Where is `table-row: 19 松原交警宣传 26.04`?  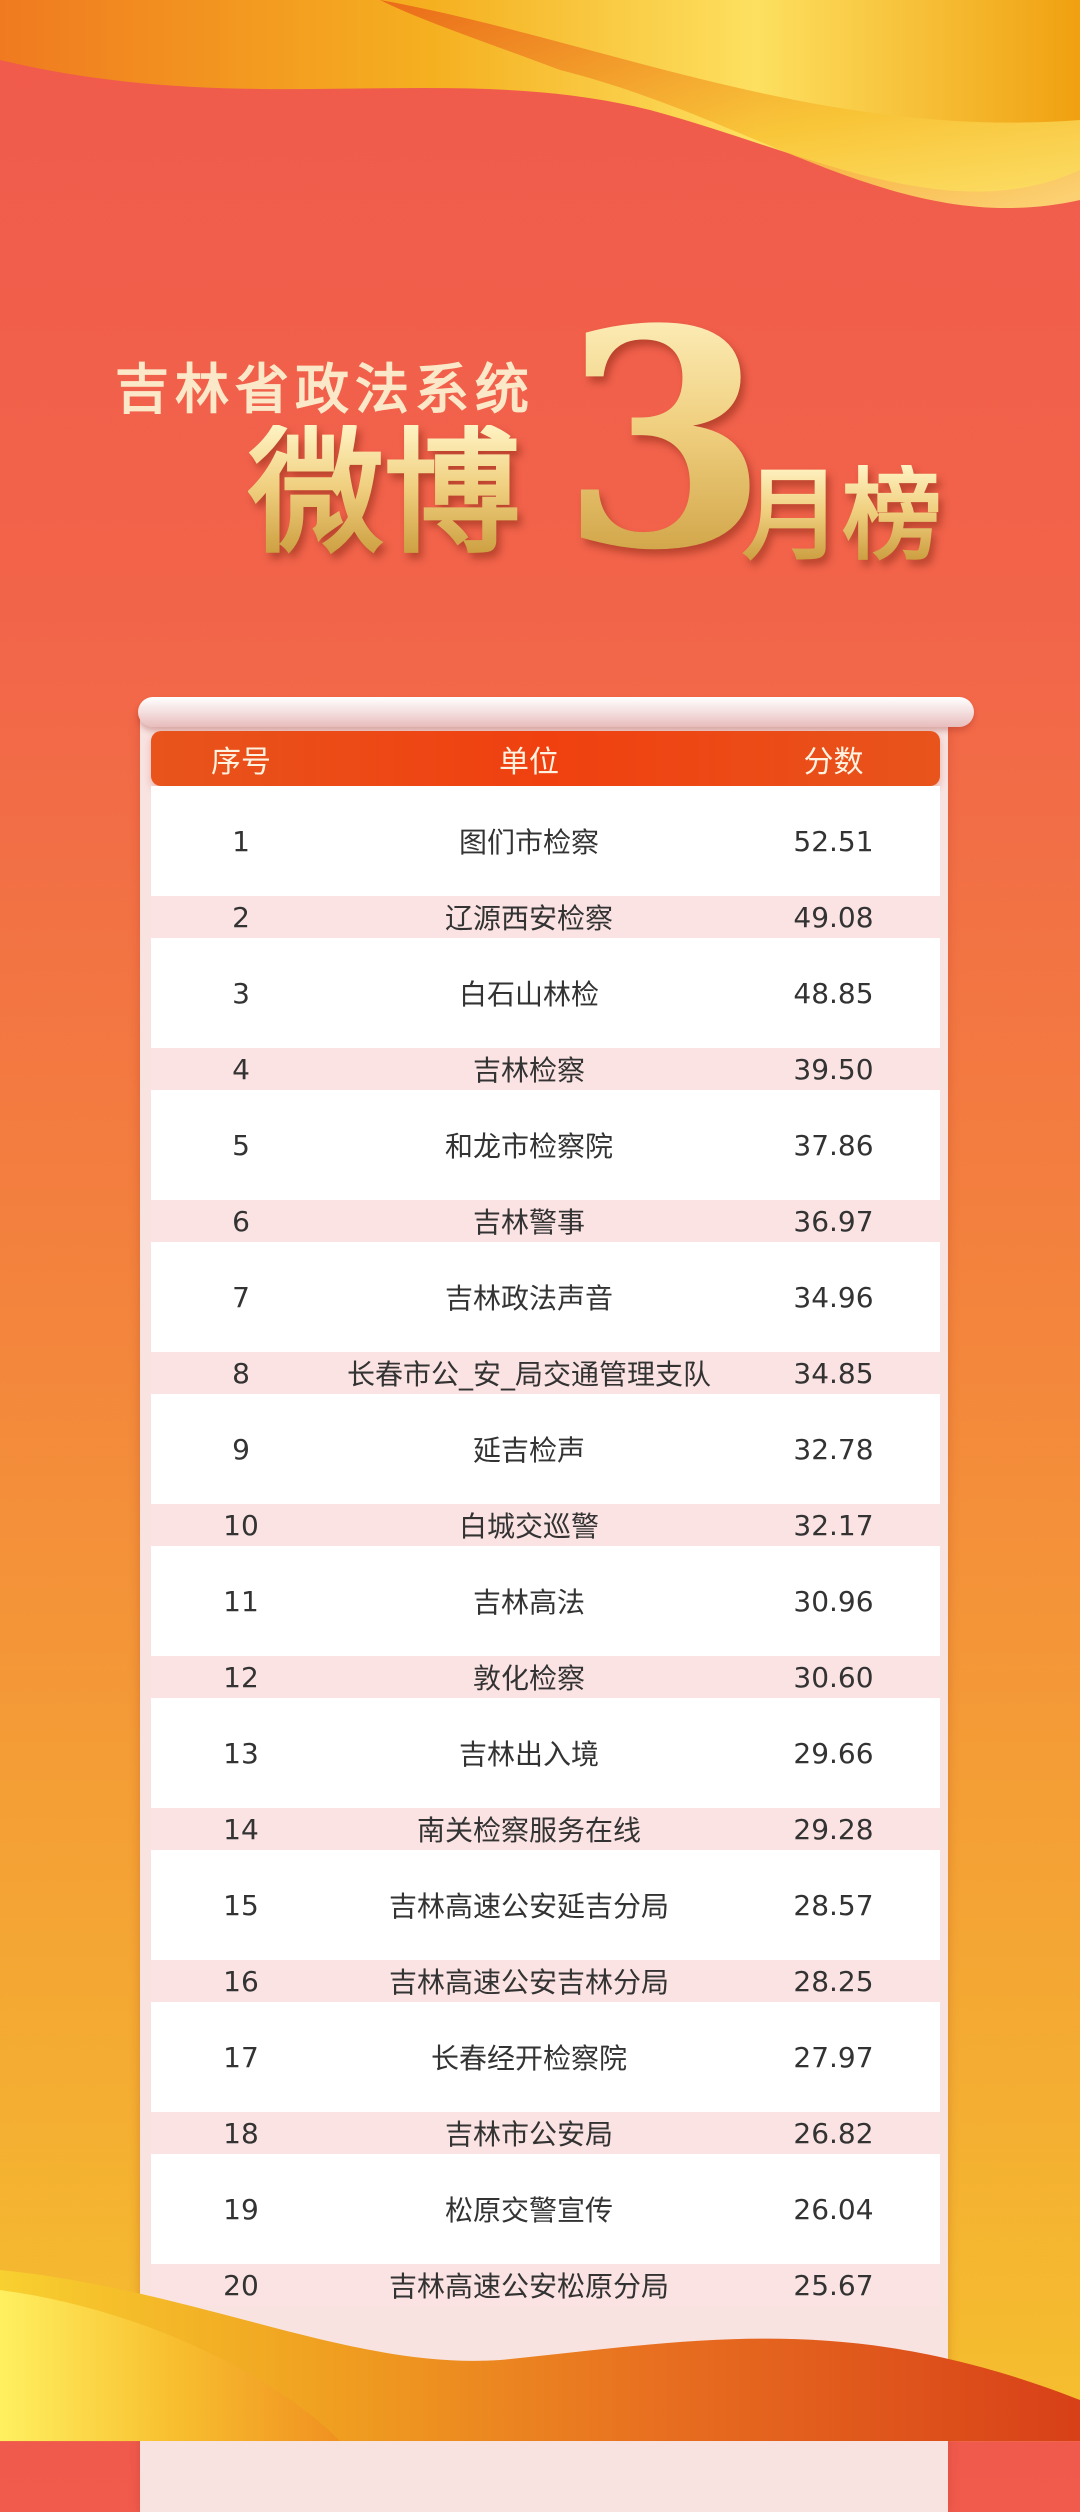 table-row: 19 松原交警宣传 26.04 is located at coordinates (545, 2209).